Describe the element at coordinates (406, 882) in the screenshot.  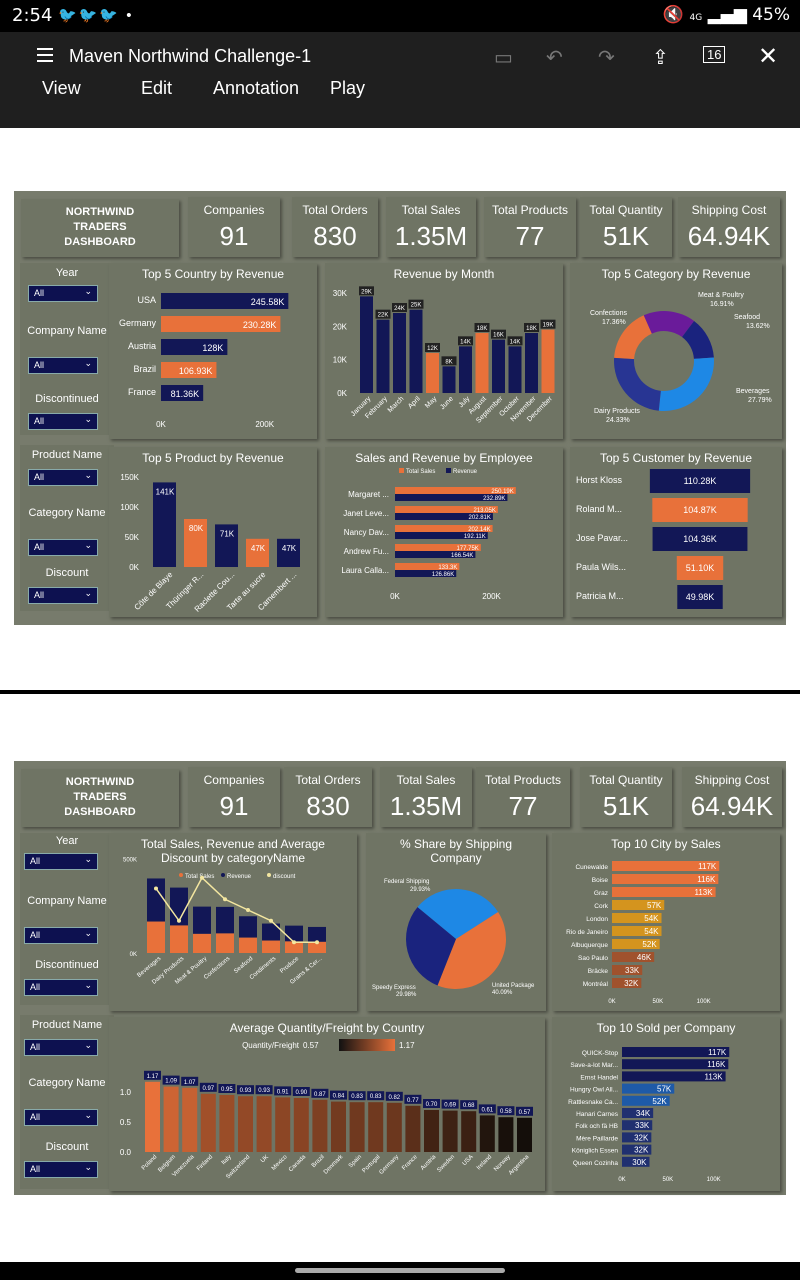
I see `legend-label: Federal Shipping` at that location.